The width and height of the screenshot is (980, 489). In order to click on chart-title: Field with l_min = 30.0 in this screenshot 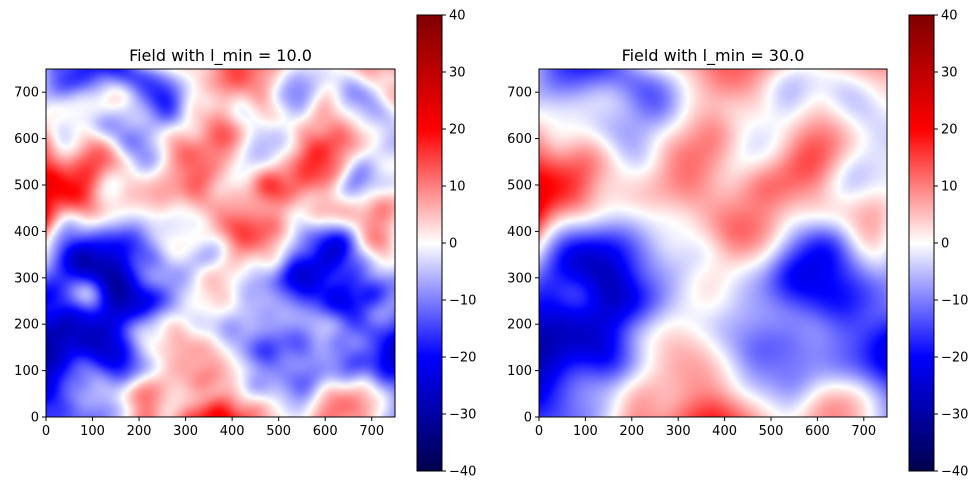, I will do `click(713, 56)`.